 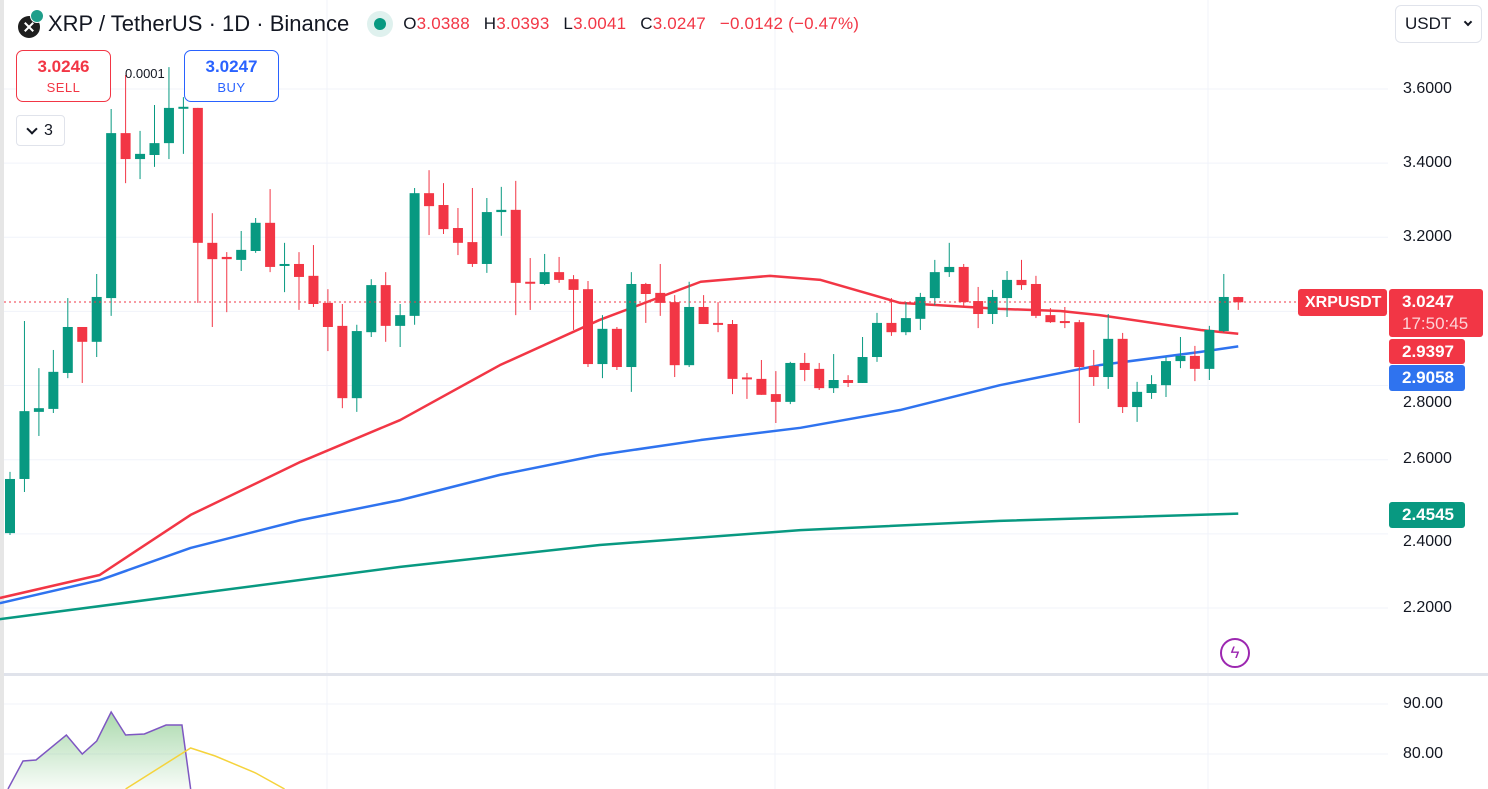 What do you see at coordinates (231, 76) in the screenshot?
I see `buy-button: 3.0247 BUY` at bounding box center [231, 76].